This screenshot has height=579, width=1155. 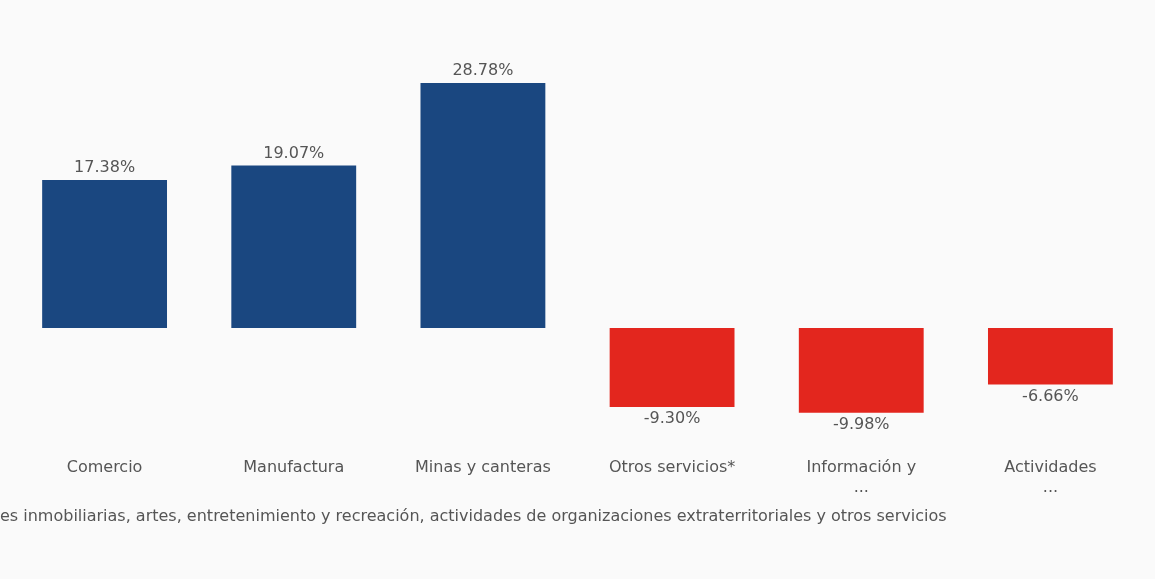 What do you see at coordinates (861, 424) in the screenshot?
I see `data-label: -9.98%` at bounding box center [861, 424].